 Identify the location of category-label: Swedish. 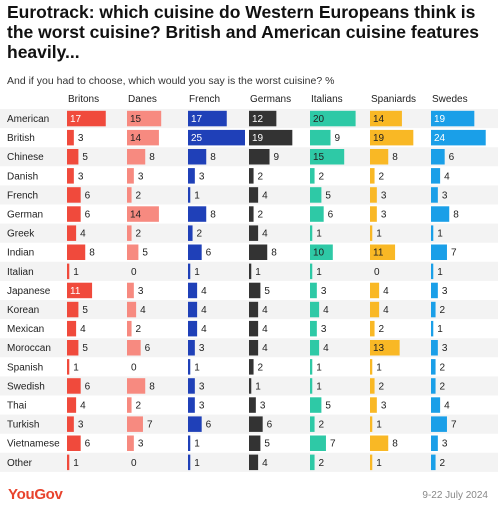
(26, 386).